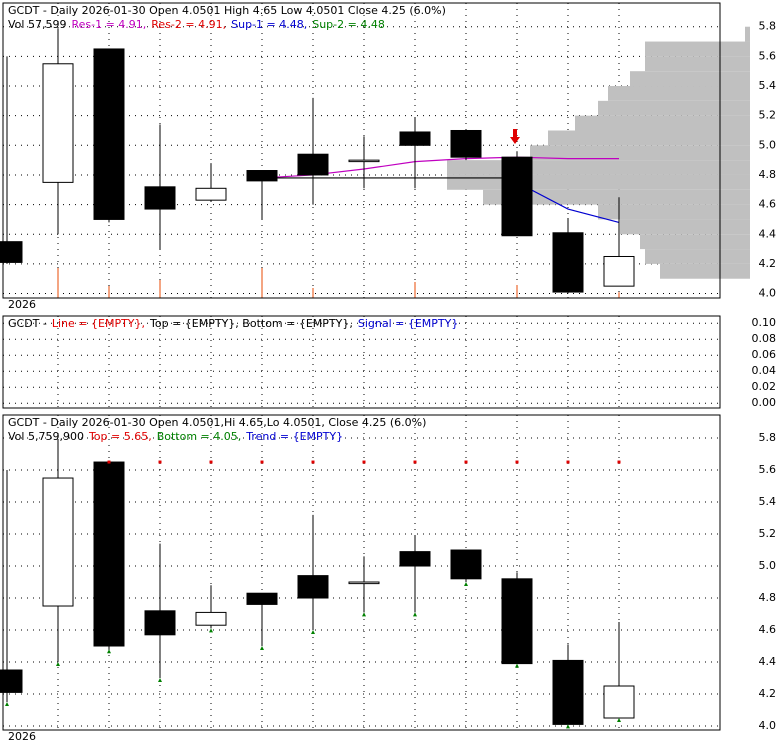  I want to click on panel-border, so click(361, 362).